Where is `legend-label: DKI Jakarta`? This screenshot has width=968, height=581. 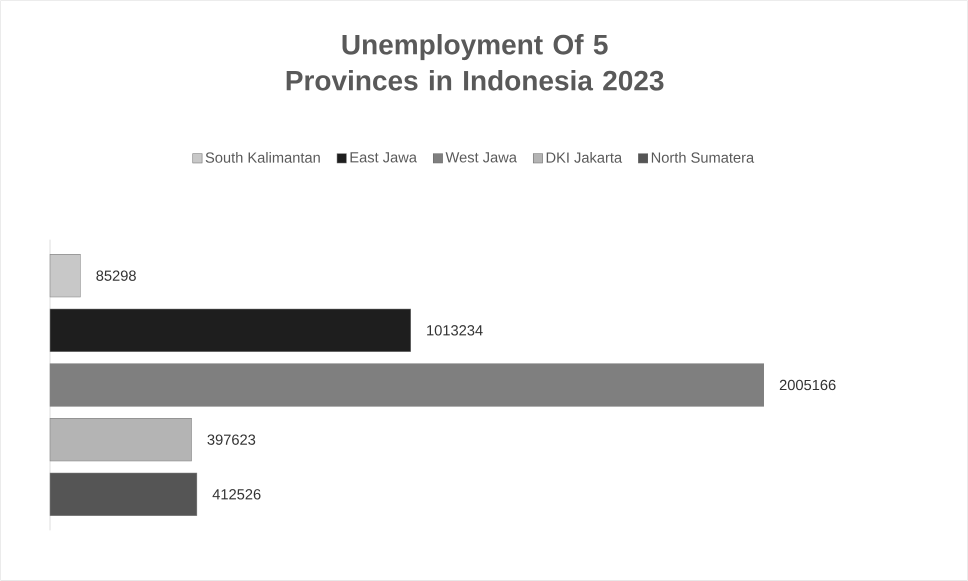 legend-label: DKI Jakarta is located at coordinates (584, 157).